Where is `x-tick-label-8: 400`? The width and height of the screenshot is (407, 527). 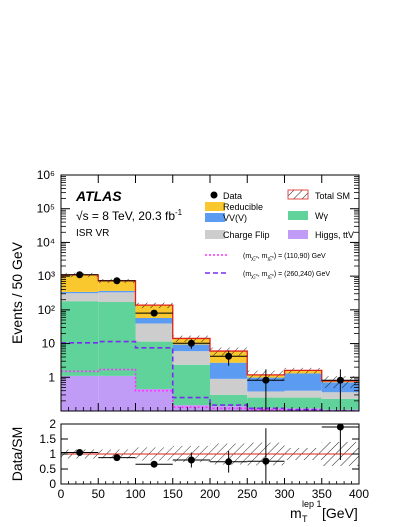 x-tick-label-8: 400 is located at coordinates (359, 494).